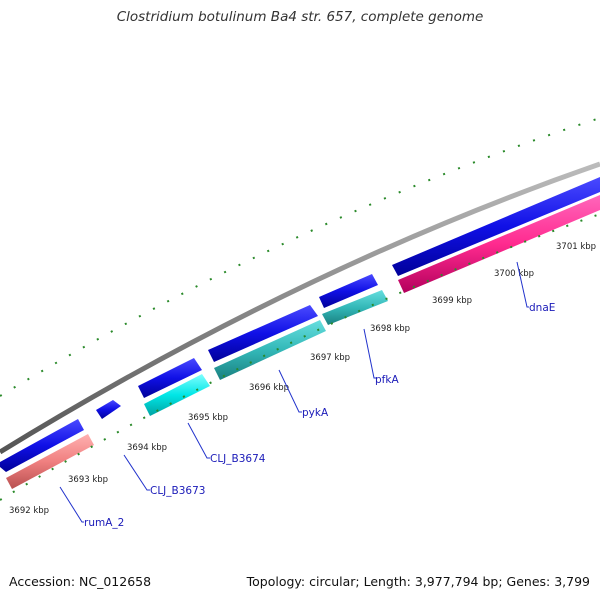 The image size is (600, 600). Describe the element at coordinates (29, 511) in the screenshot. I see `kbp-label: 3692 kbp` at that location.